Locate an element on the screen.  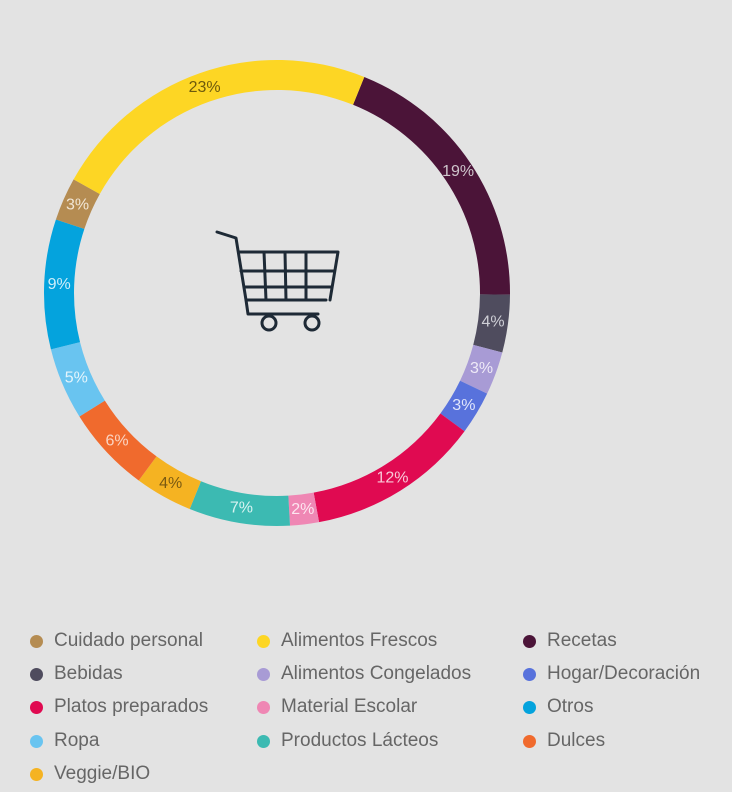
legend-label: Cuidado personal is located at coordinates (128, 640).